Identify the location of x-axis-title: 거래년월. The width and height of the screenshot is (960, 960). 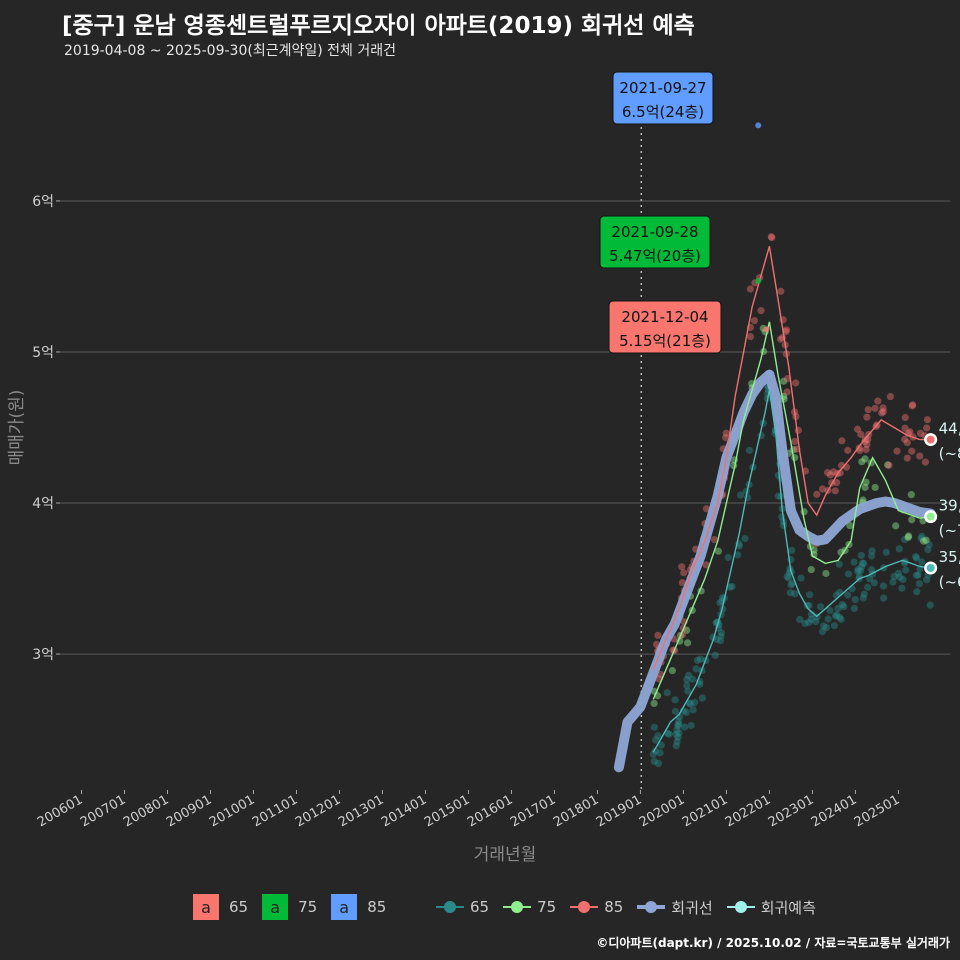
(505, 855).